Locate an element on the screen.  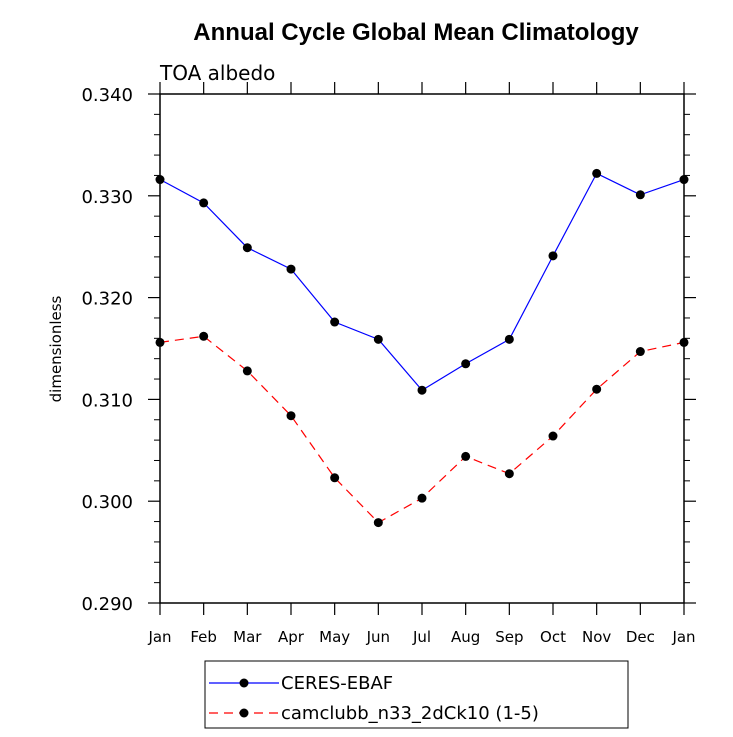
x-tick-label: Apr is located at coordinates (291, 637).